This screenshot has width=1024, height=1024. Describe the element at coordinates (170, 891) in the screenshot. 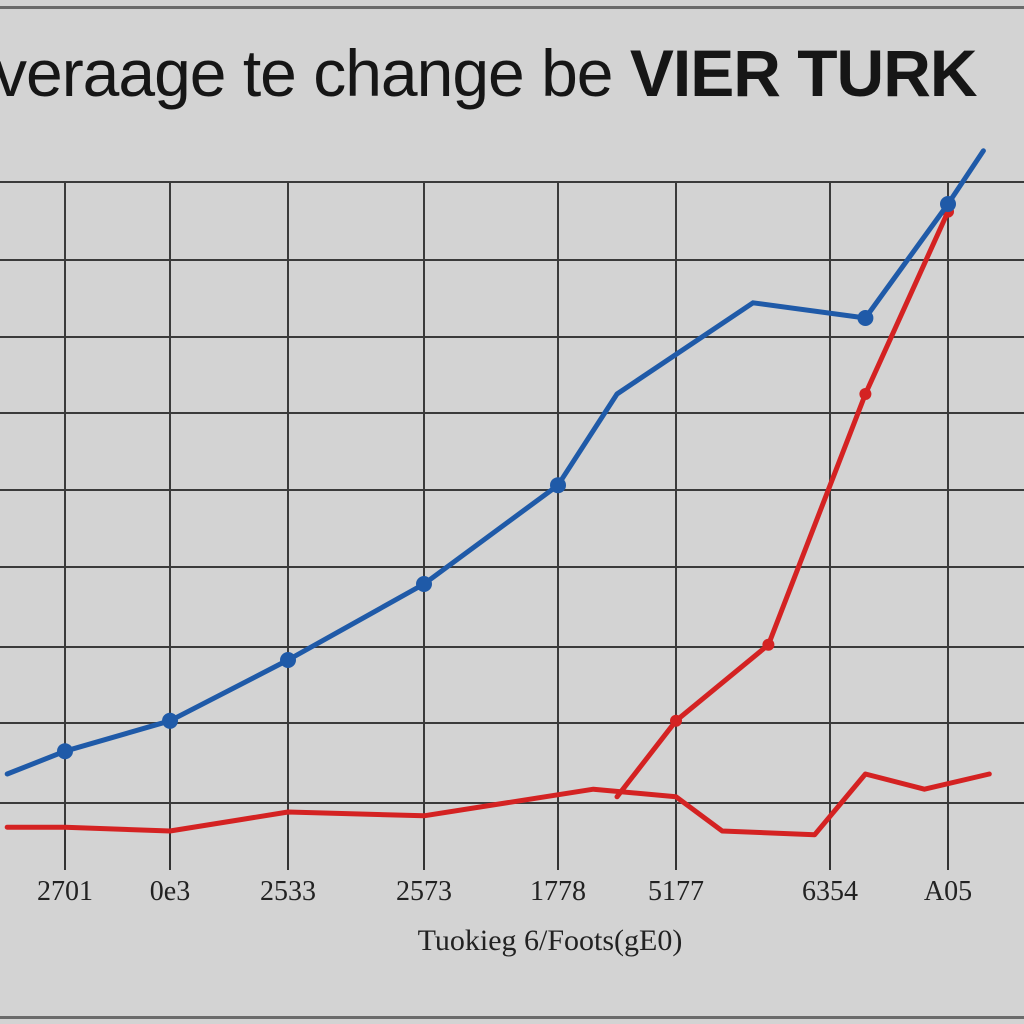

I see `x-tick-label-1: 0e3` at that location.